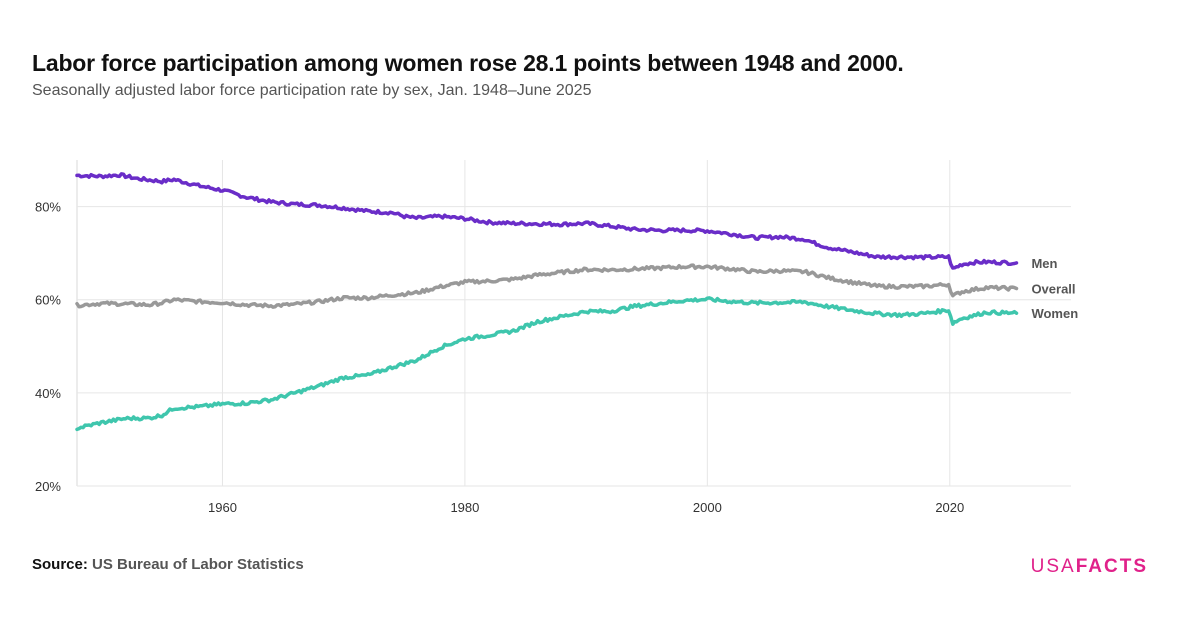 The height and width of the screenshot is (628, 1200). I want to click on y-tick-label: 80%, so click(48, 207).